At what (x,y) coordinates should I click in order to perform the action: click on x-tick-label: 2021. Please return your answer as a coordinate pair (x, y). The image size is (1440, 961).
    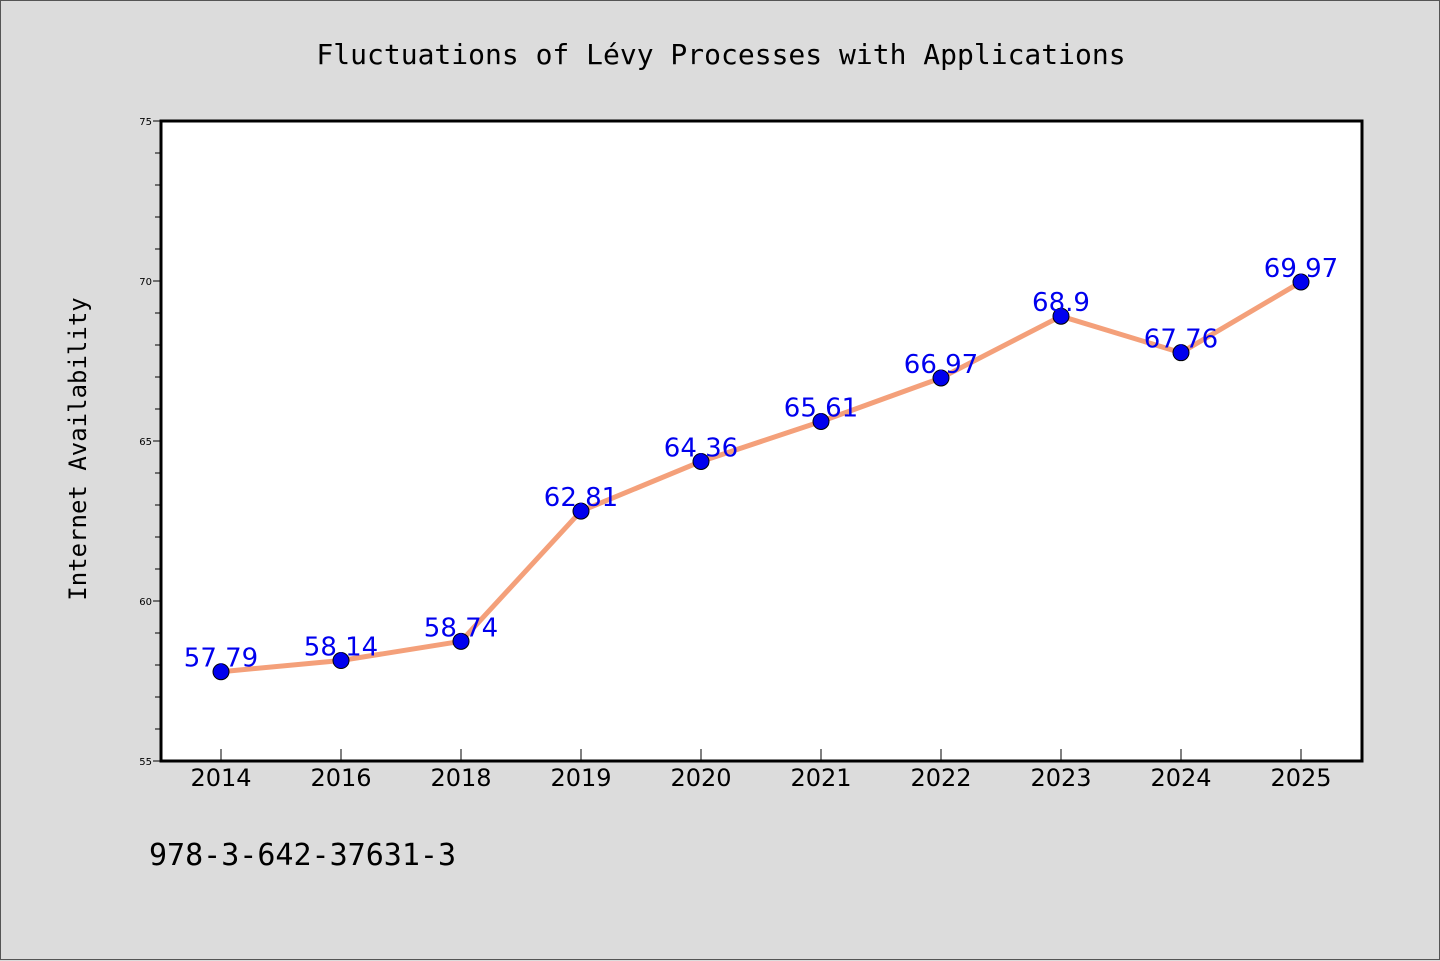
    Looking at the image, I should click on (820, 778).